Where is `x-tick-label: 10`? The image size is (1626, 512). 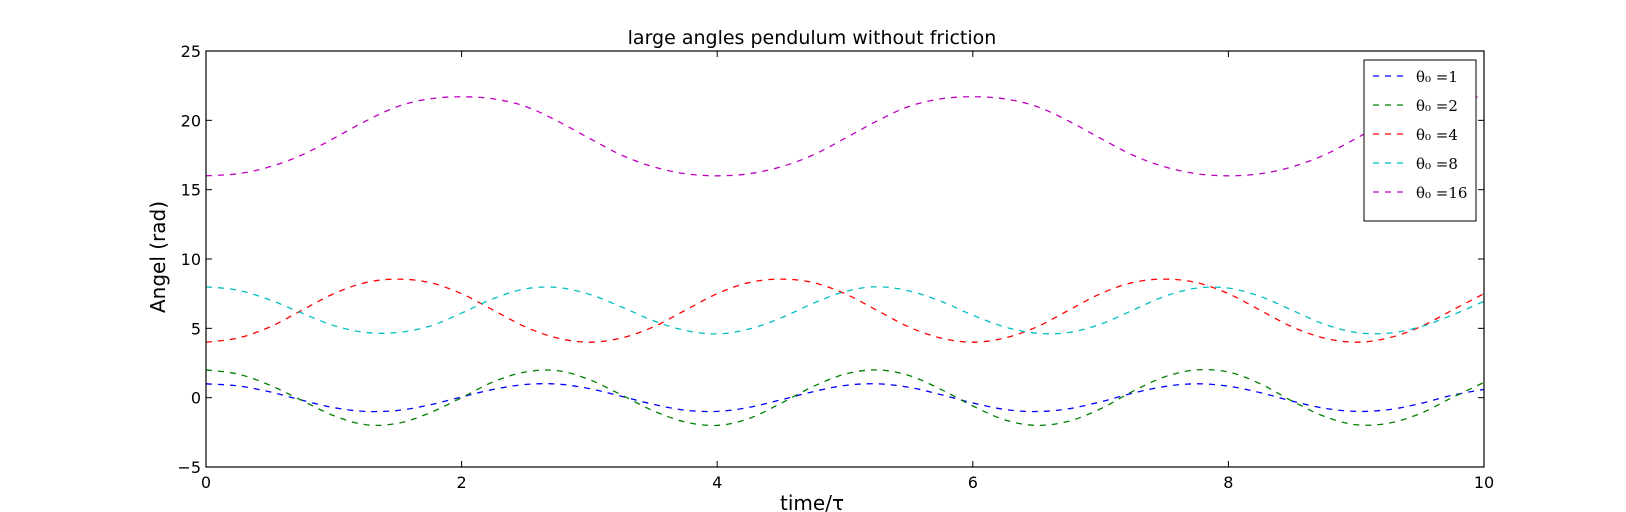
x-tick-label: 10 is located at coordinates (1484, 482).